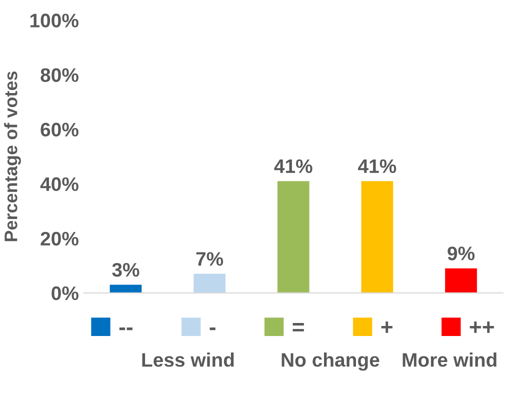 The width and height of the screenshot is (508, 404). I want to click on y-tick-label: 0%, so click(65, 293).